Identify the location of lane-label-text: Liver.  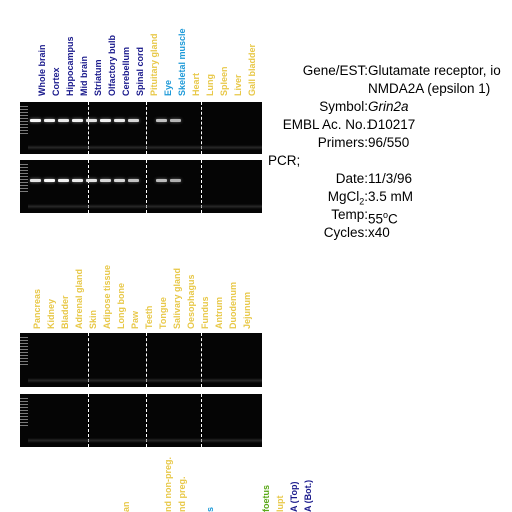
(238, 85).